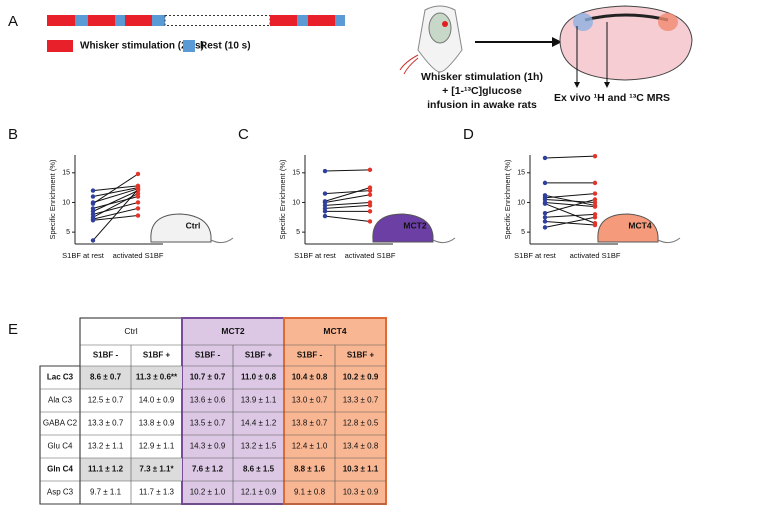  What do you see at coordinates (130, 331) in the screenshot?
I see `group-header: Ctrl` at bounding box center [130, 331].